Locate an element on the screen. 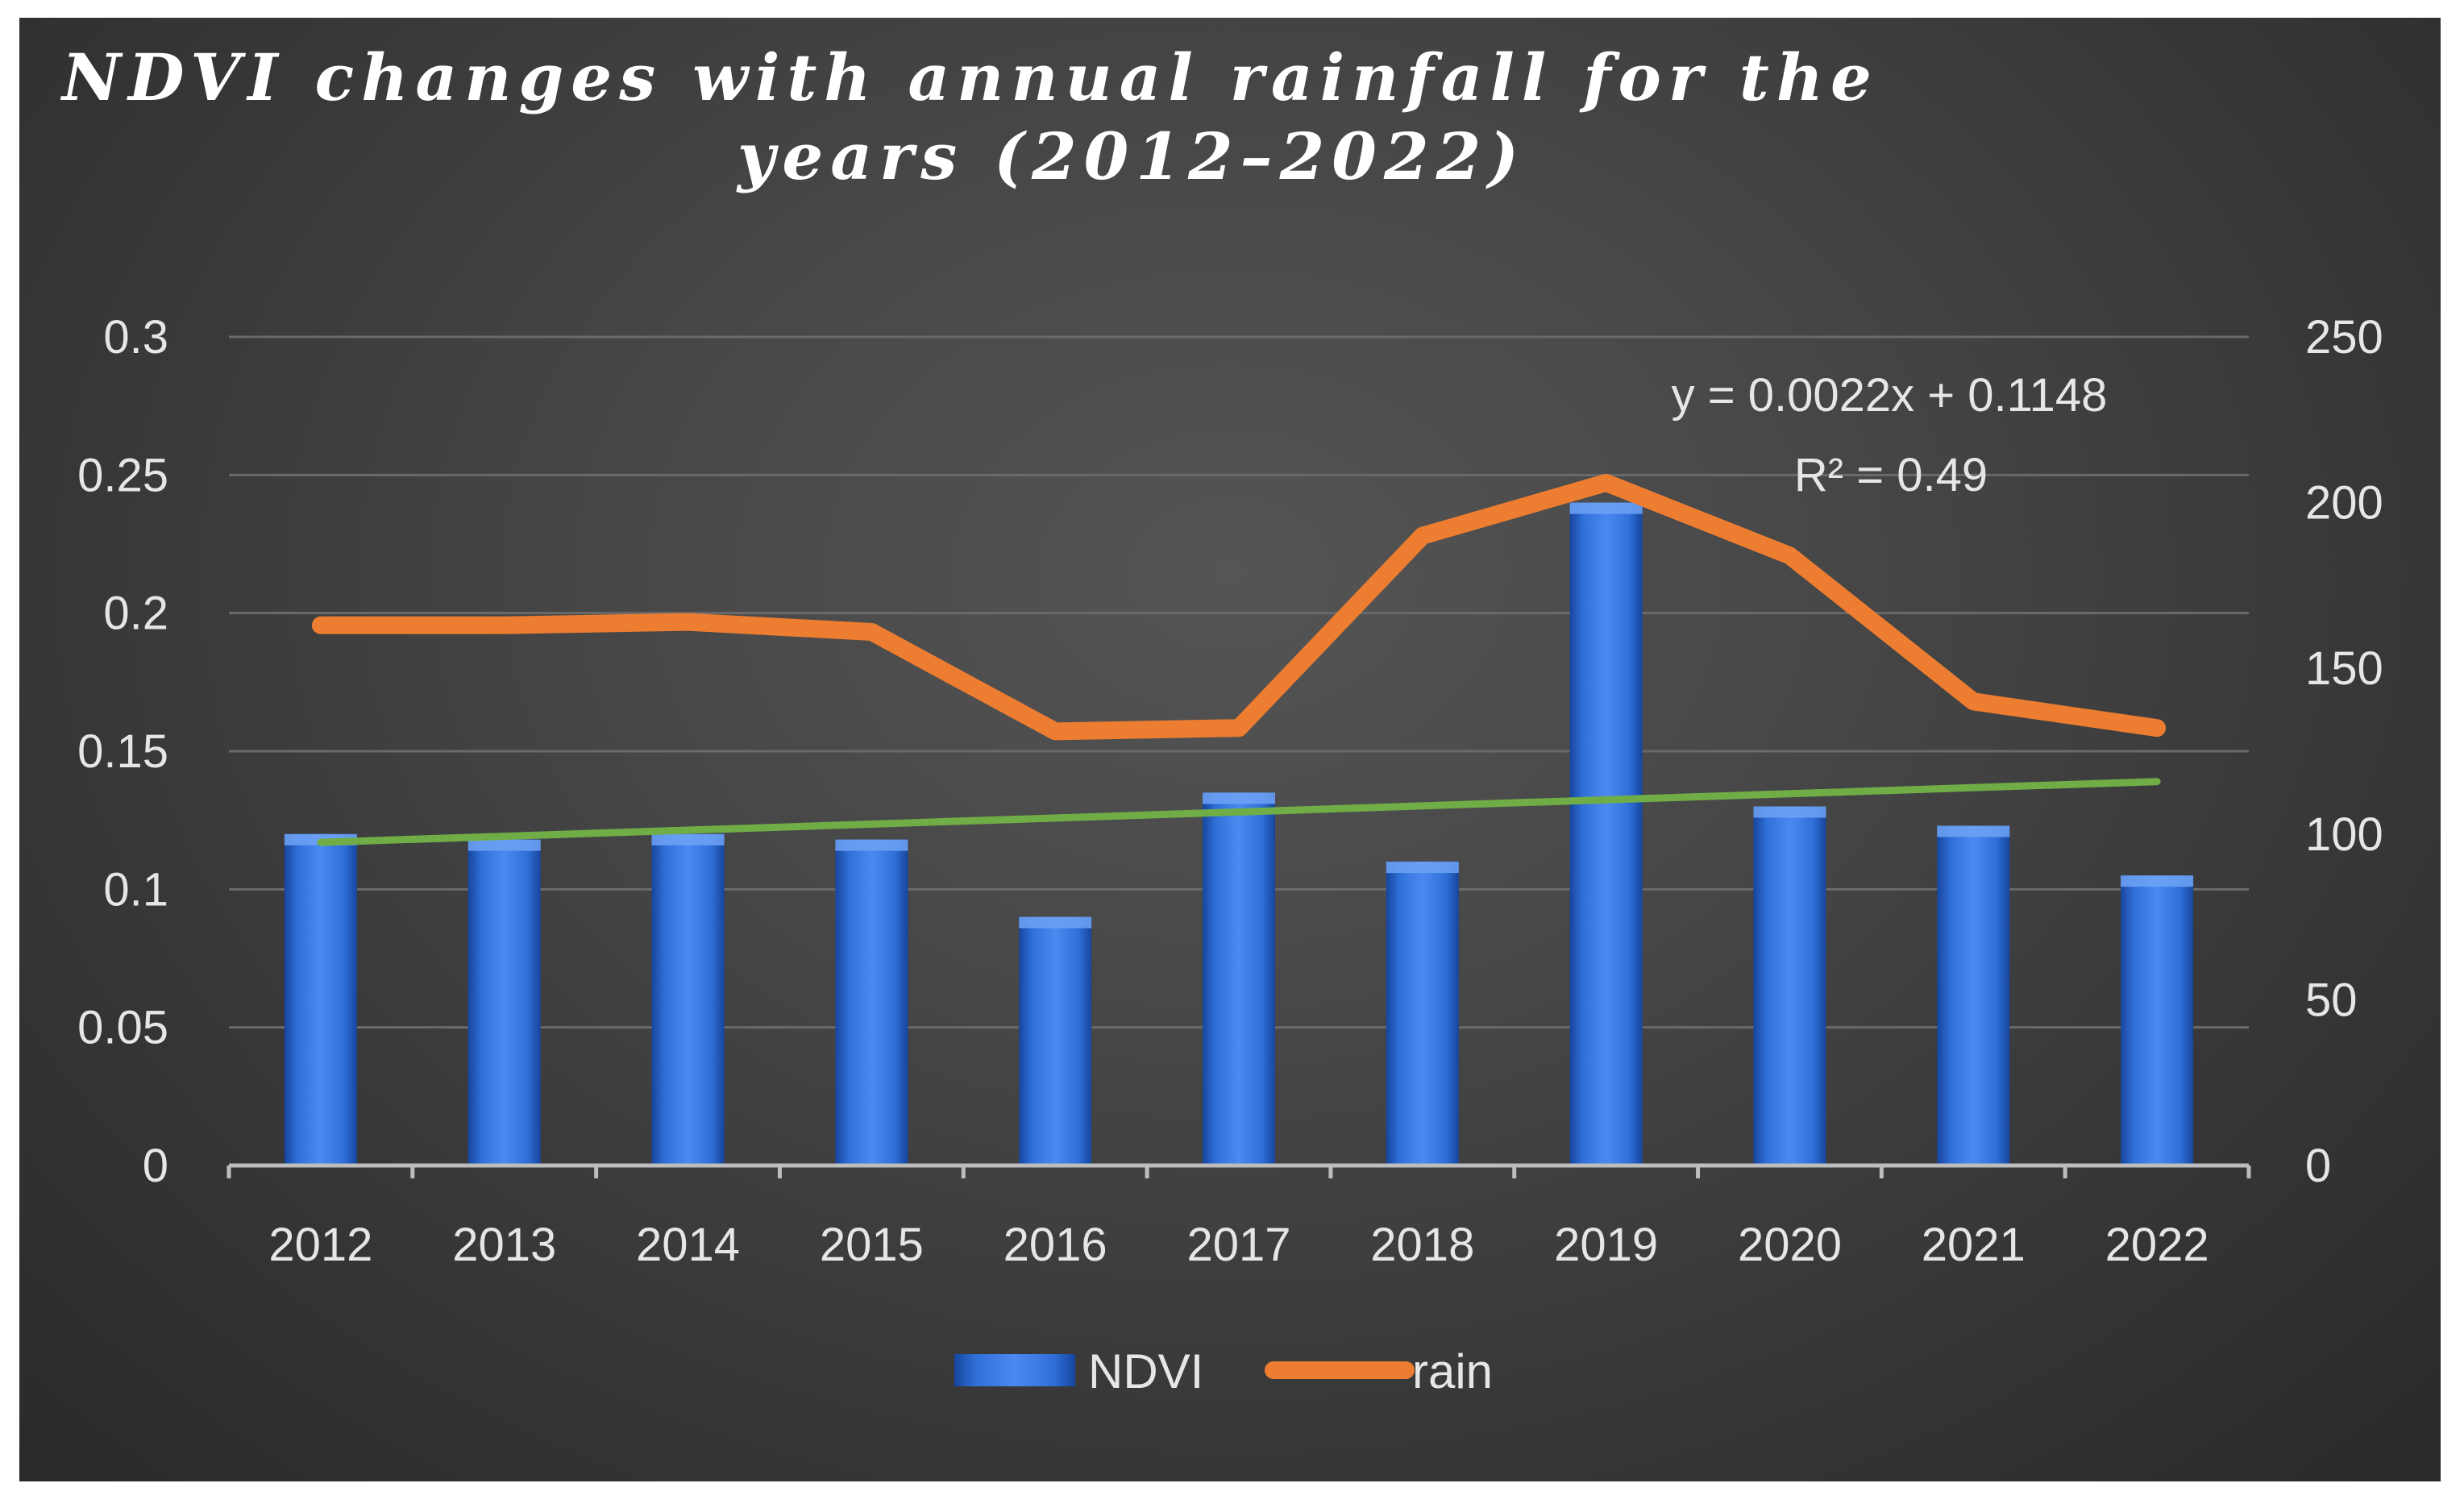 The image size is (2464, 1504). x-tick-label: 2018 is located at coordinates (1422, 1245).